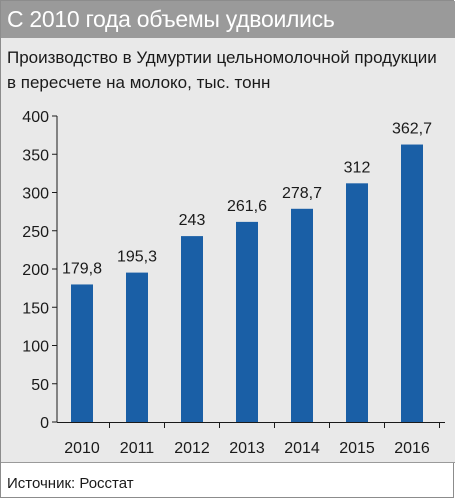  What do you see at coordinates (82, 448) in the screenshot?
I see `x-tick-label-2010: 2010` at bounding box center [82, 448].